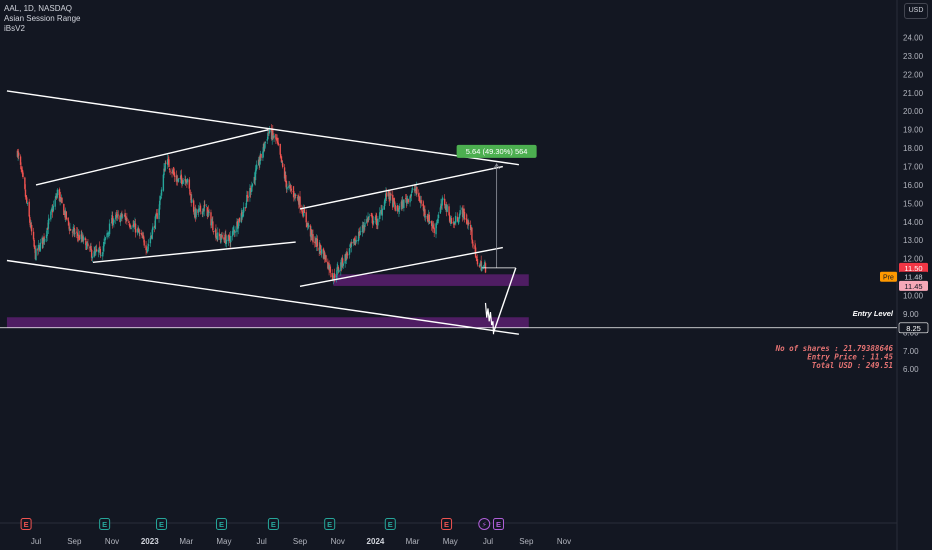 Image resolution: width=932 pixels, height=550 pixels. What do you see at coordinates (913, 74) in the screenshot?
I see `y-tick-label: 22.00` at bounding box center [913, 74].